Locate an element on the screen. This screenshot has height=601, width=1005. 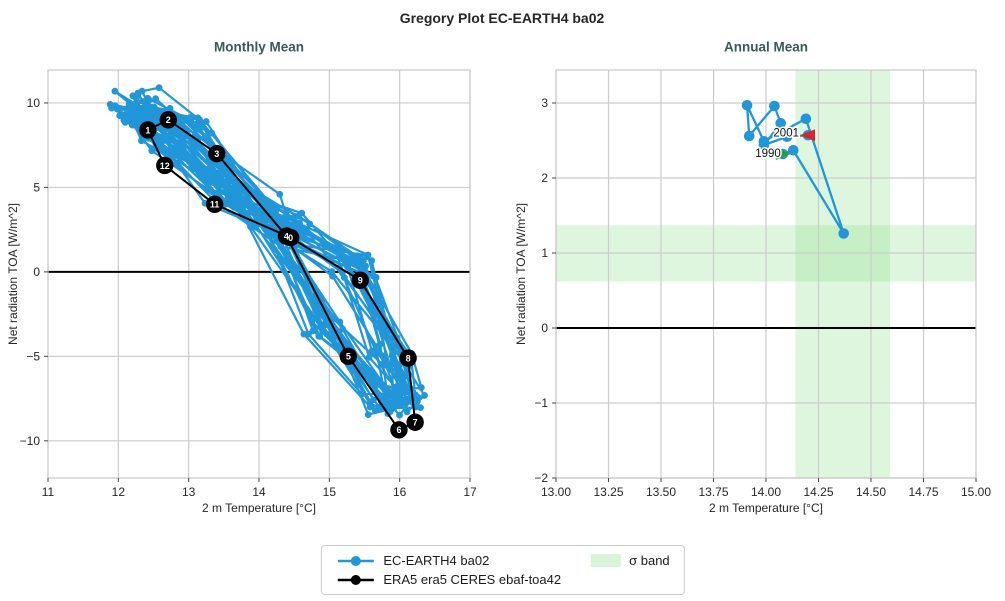
x-tick-label: 14.25 is located at coordinates (818, 492).